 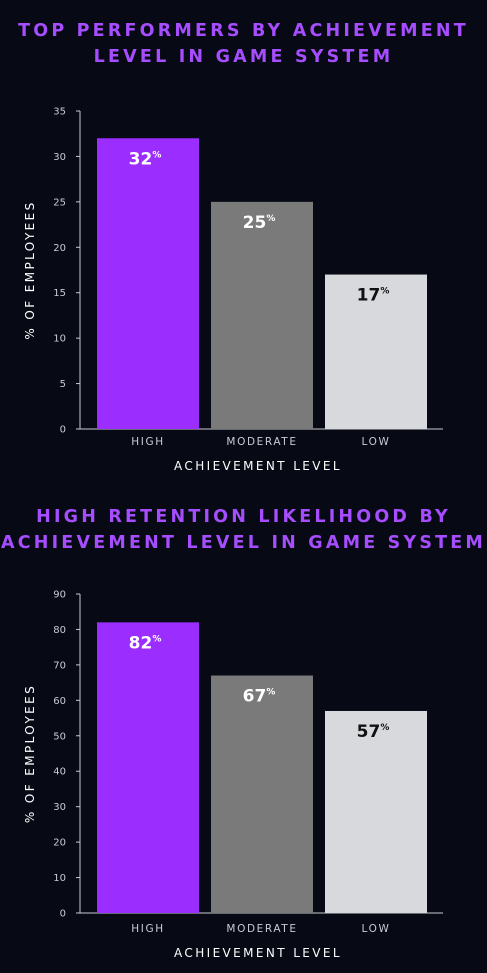 What do you see at coordinates (259, 223) in the screenshot?
I see `bar-value-label: 25%` at bounding box center [259, 223].